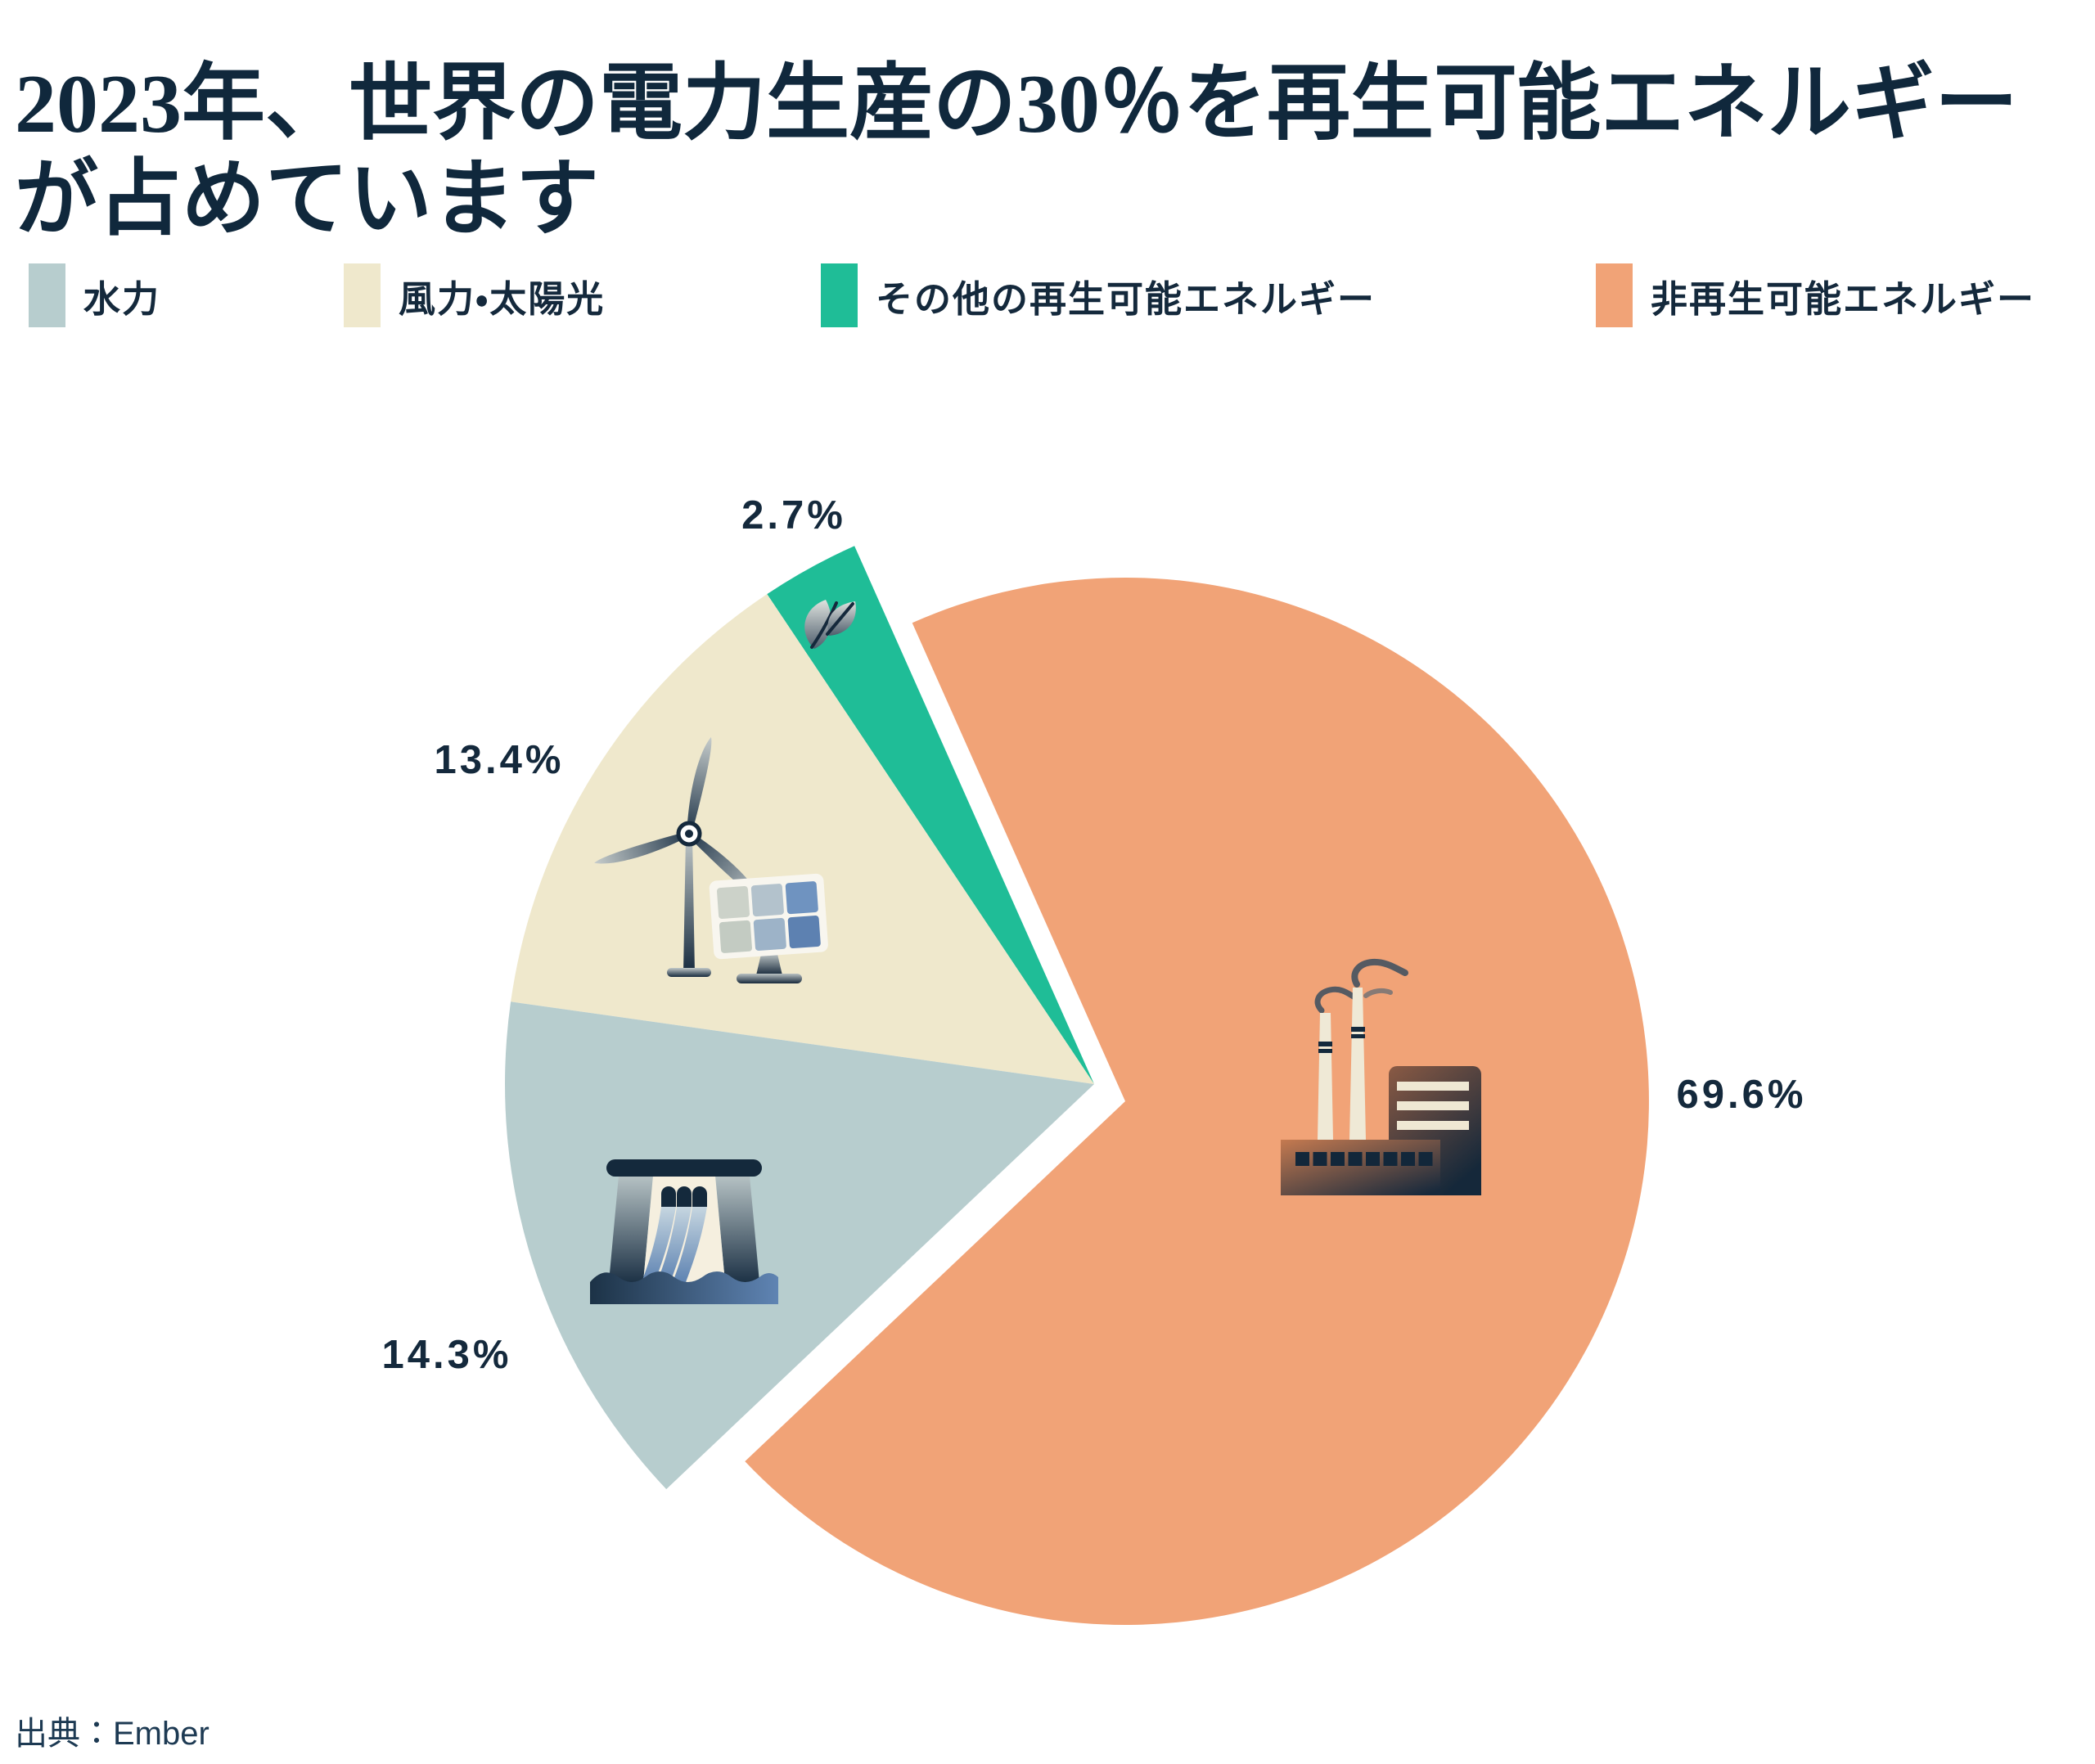 This screenshot has height=1764, width=2095. I want to click on solar-panel-icon, so click(768, 928).